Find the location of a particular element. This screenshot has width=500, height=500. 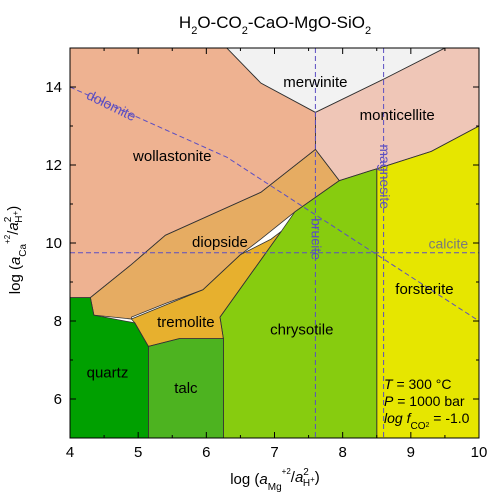

boundary-quartz is located at coordinates (109, 367).